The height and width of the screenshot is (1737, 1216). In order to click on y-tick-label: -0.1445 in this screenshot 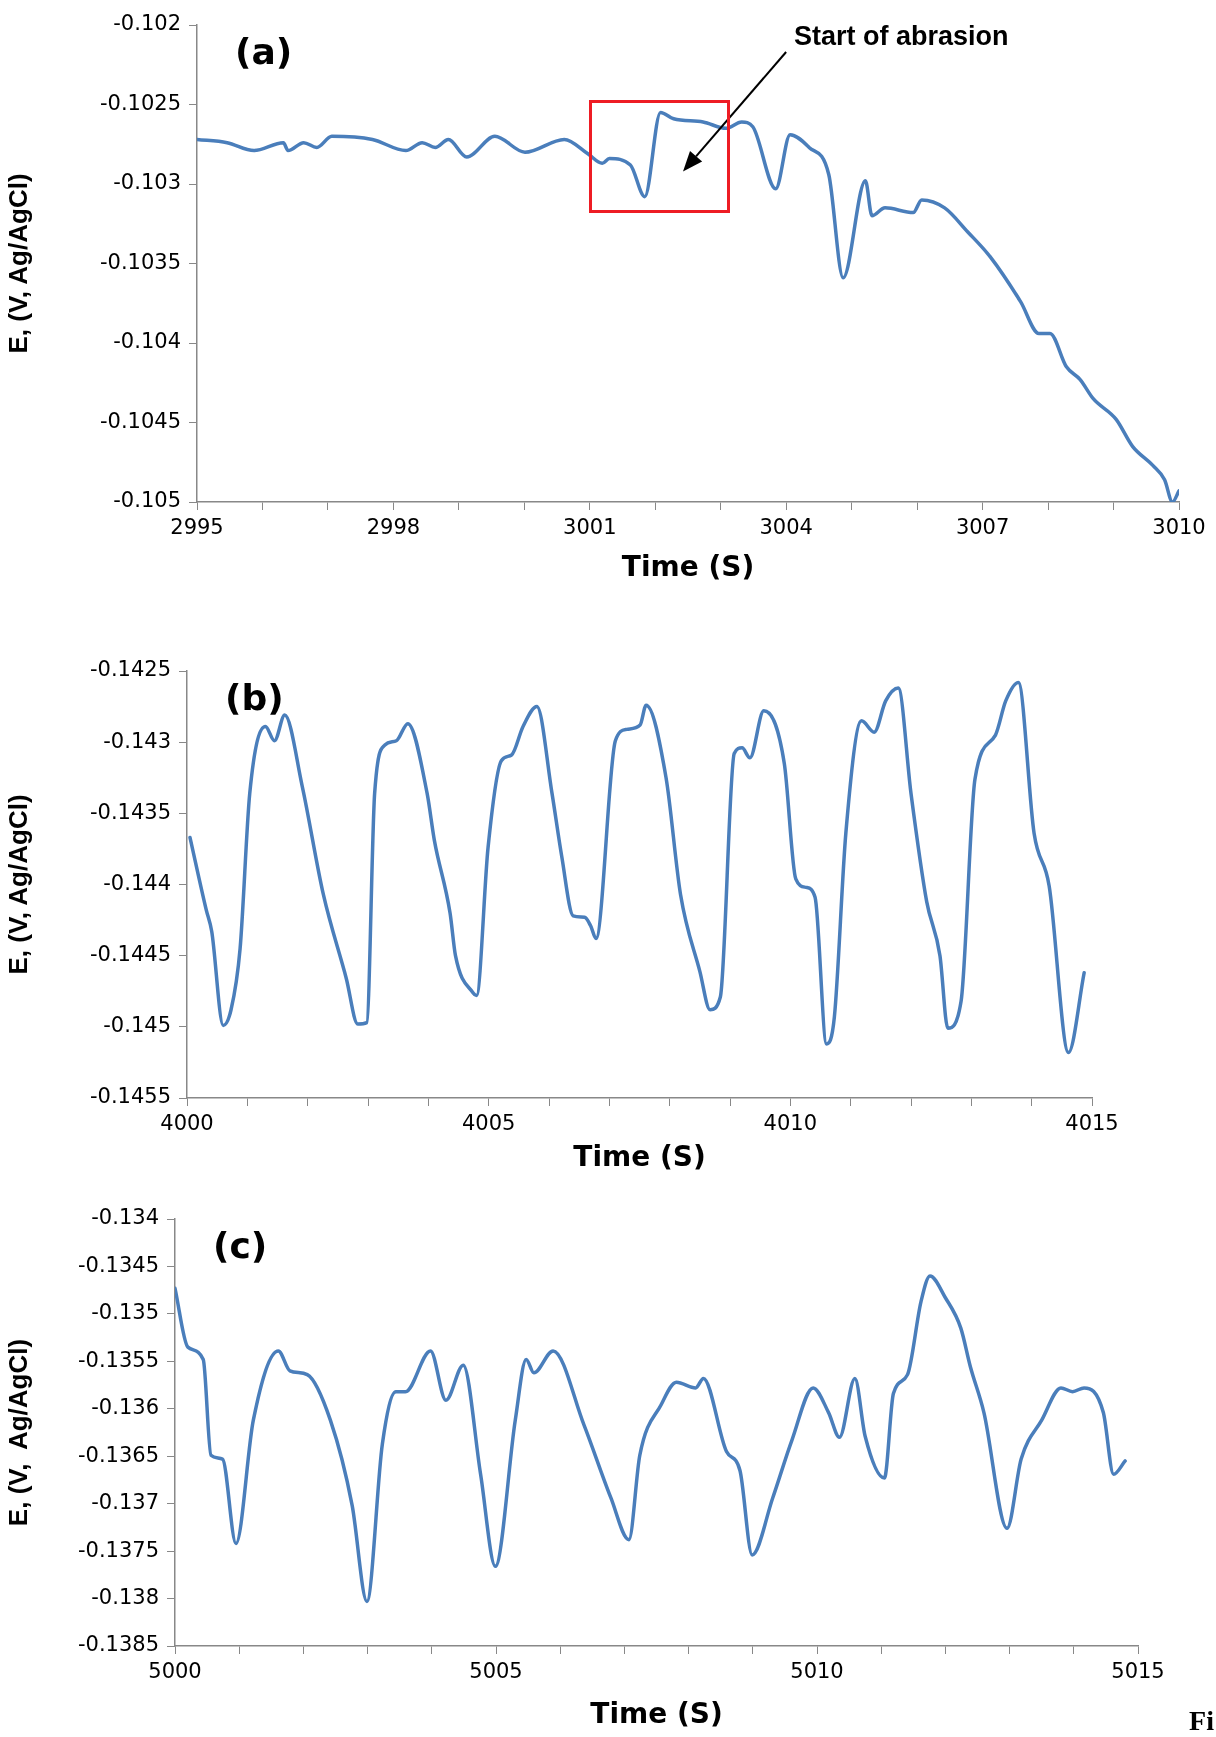, I will do `click(130, 954)`.